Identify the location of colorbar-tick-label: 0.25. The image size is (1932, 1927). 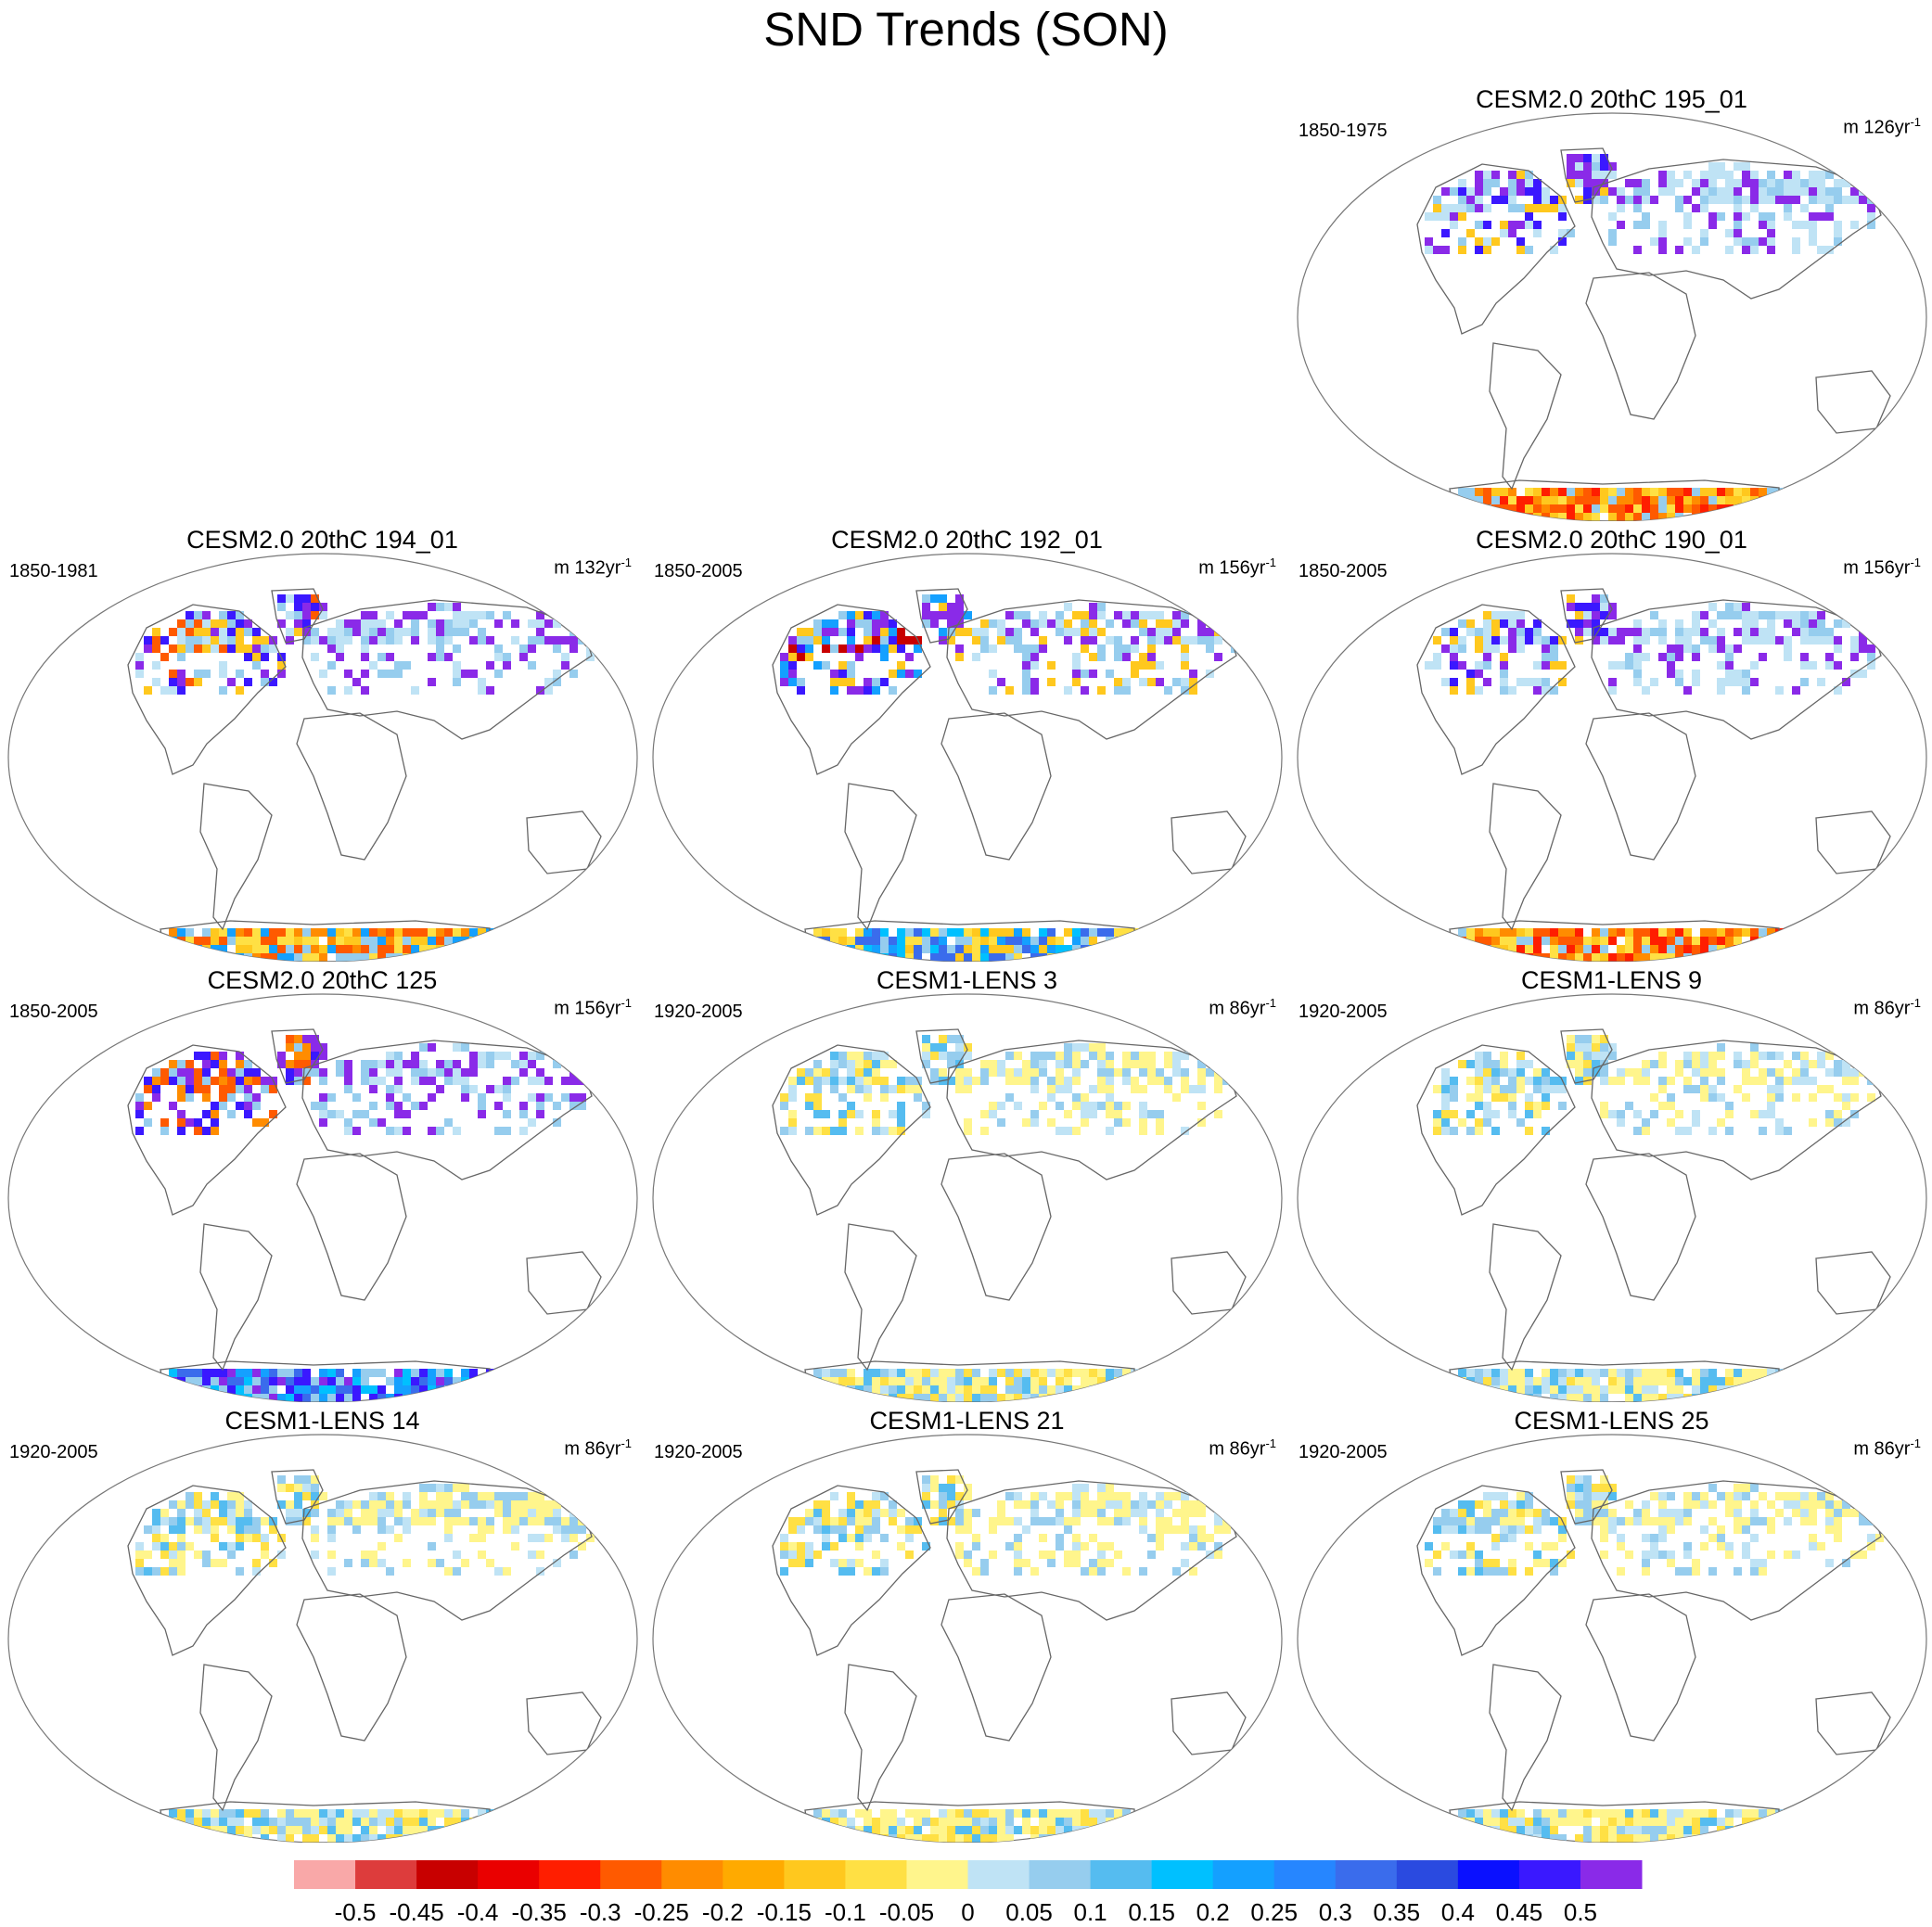
(1274, 1912).